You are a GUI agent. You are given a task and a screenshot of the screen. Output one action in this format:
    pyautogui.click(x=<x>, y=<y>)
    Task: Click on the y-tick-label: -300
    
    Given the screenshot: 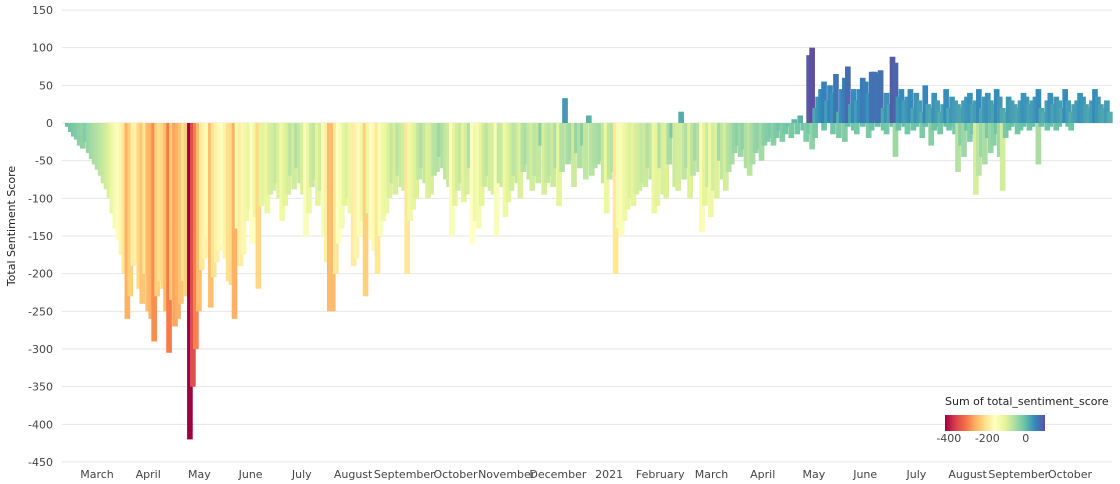 What is the action you would take?
    pyautogui.click(x=40, y=349)
    